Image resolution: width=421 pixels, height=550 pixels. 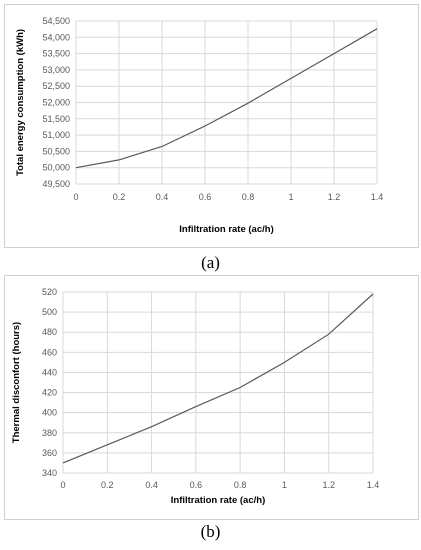 What do you see at coordinates (218, 500) in the screenshot?
I see `chart-b-xaxis-title: Infiltration rate (ac/h)` at bounding box center [218, 500].